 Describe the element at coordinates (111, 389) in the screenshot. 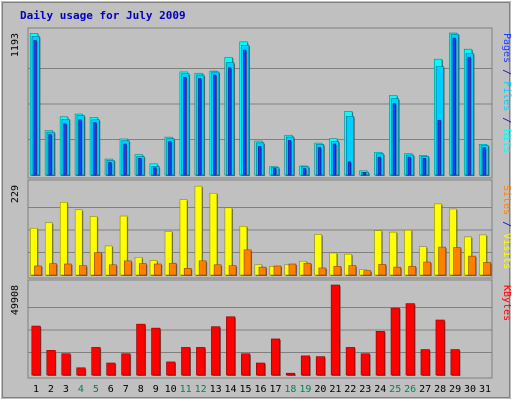

I see `x-tick-label: 6` at that location.